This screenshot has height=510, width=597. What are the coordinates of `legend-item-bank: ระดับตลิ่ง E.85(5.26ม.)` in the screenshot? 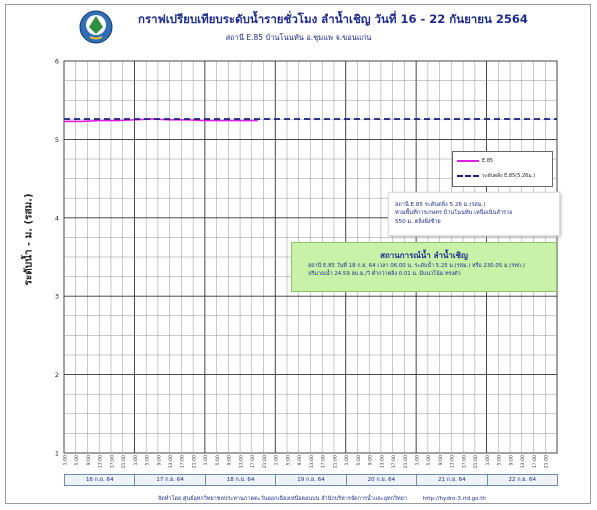 It's located at (496, 176).